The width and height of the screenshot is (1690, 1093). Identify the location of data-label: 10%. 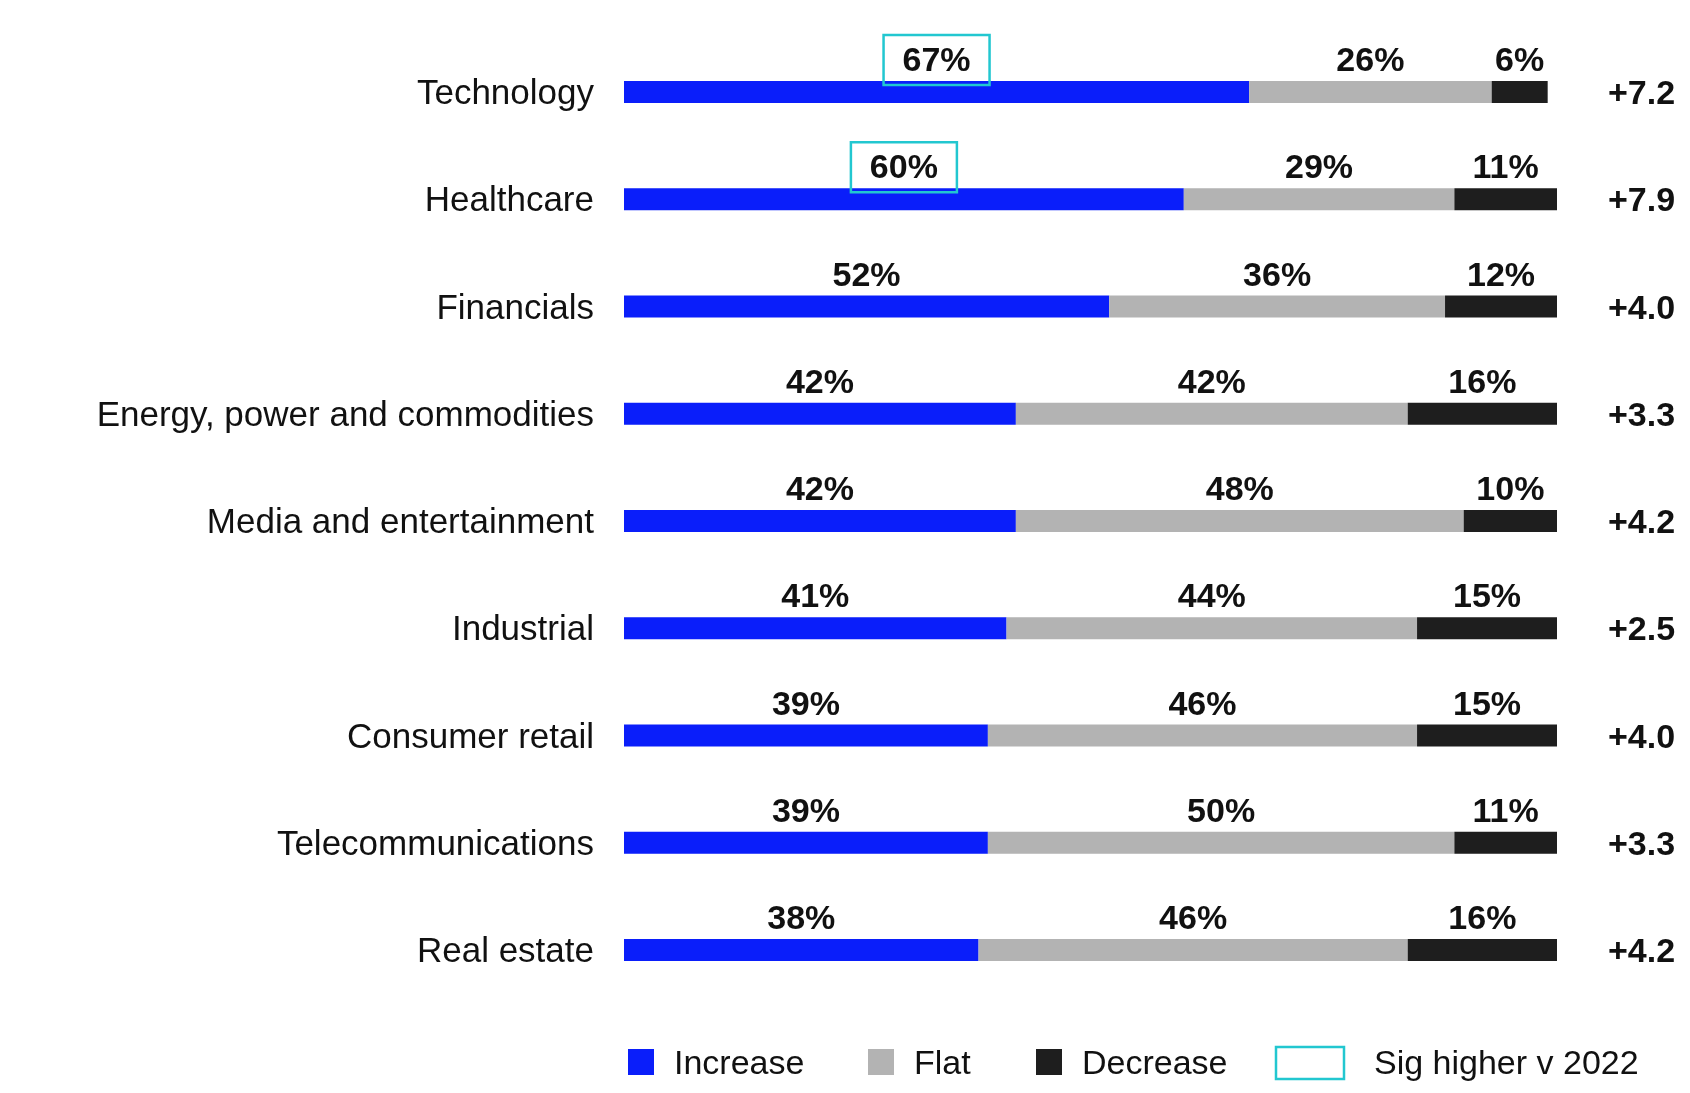
(1510, 488).